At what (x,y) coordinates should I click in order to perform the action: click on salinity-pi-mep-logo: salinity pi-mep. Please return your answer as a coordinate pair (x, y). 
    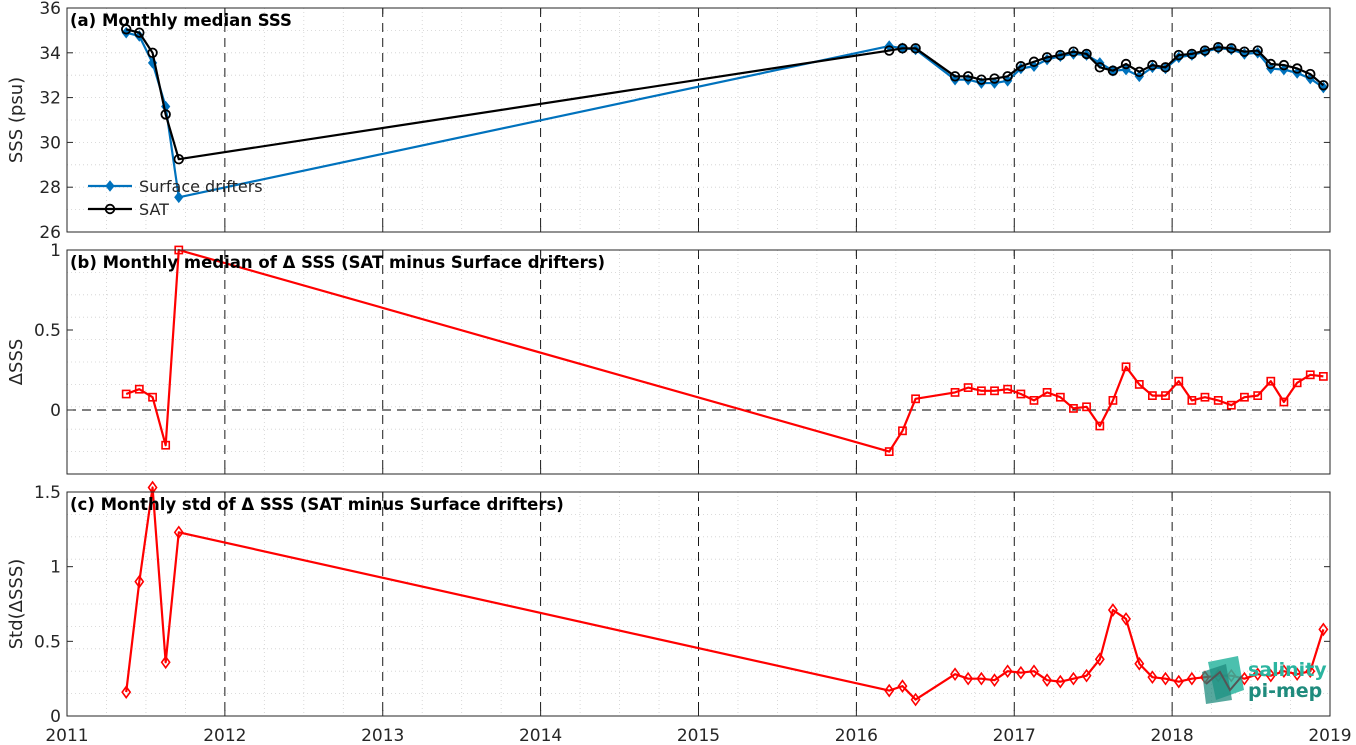
    Looking at the image, I should click on (1264, 680).